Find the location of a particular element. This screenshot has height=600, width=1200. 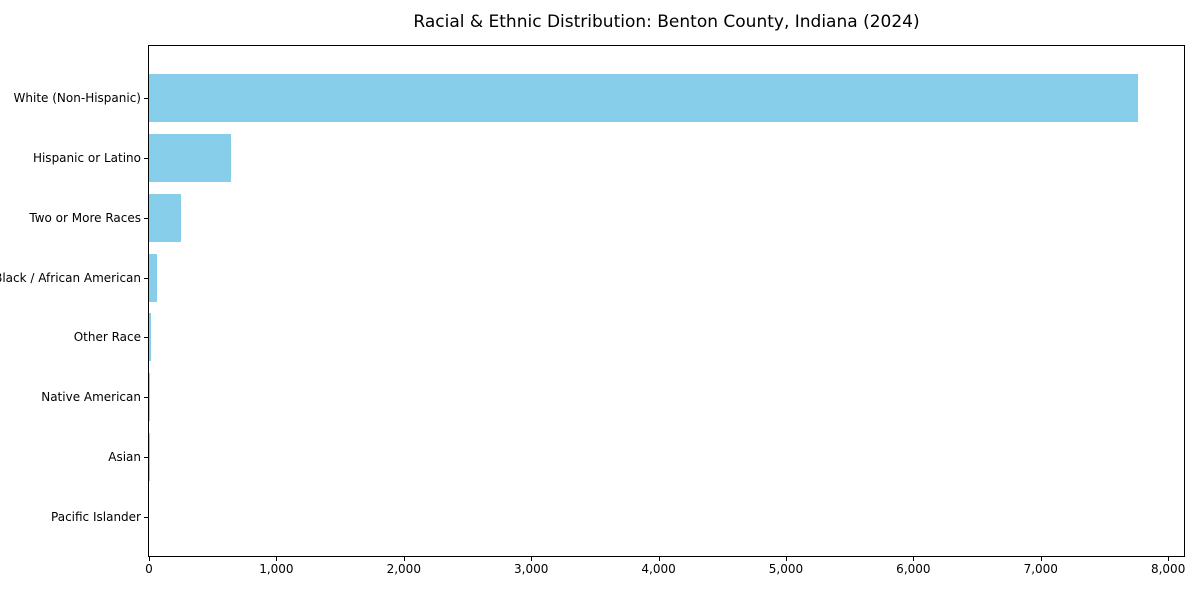

x-axis-tick-label: 4,000 is located at coordinates (658, 569).